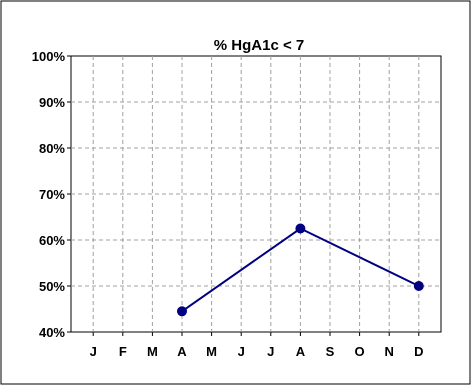 The height and width of the screenshot is (390, 471). What do you see at coordinates (52, 286) in the screenshot?
I see `y-tick-label: 50%` at bounding box center [52, 286].